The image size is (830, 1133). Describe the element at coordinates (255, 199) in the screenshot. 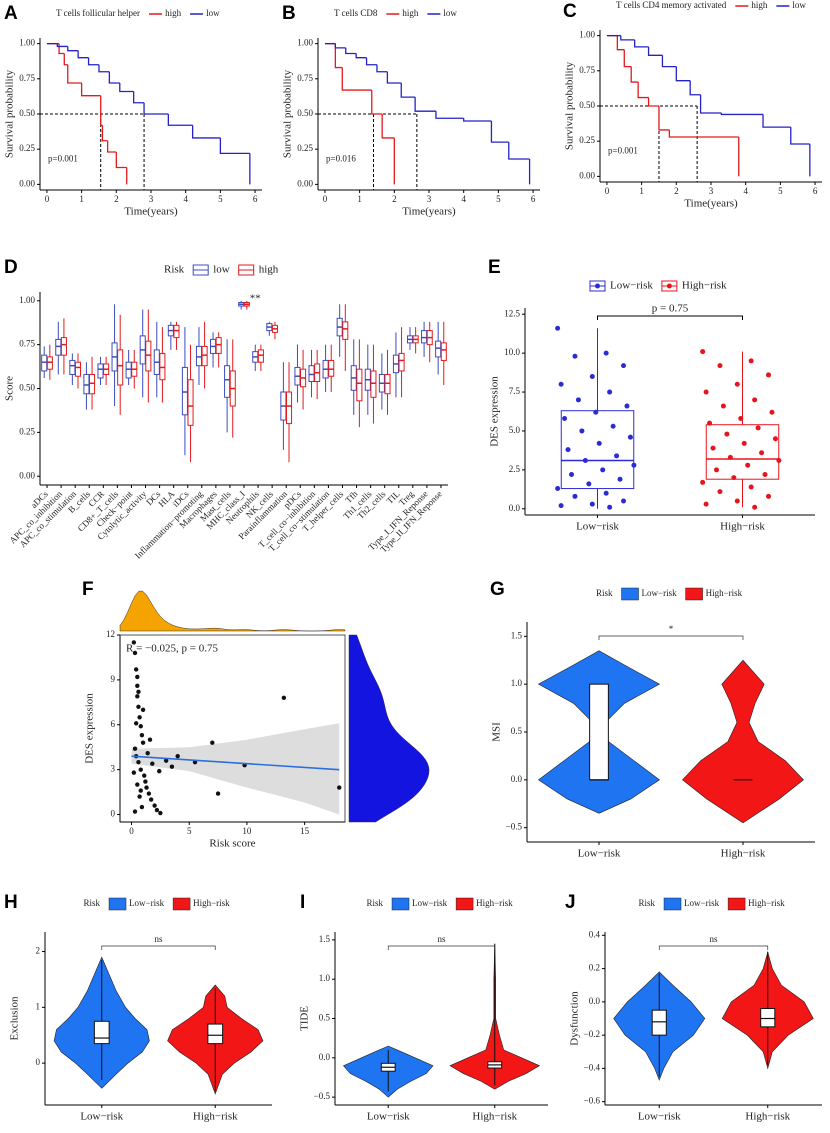

I see `x-tick-label: 6` at that location.